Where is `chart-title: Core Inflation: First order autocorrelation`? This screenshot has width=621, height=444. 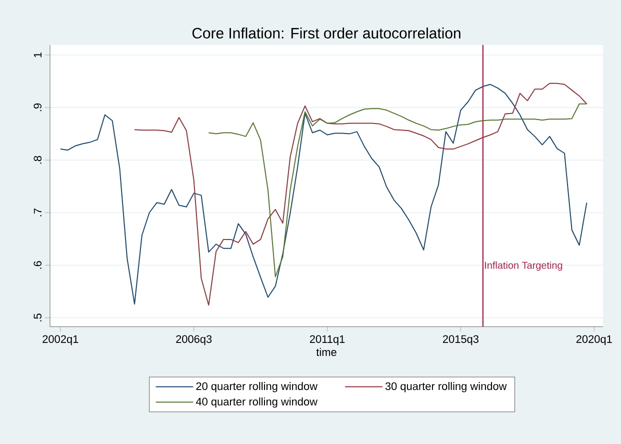
chart-title: Core Inflation: First order autocorrelation is located at coordinates (326, 33).